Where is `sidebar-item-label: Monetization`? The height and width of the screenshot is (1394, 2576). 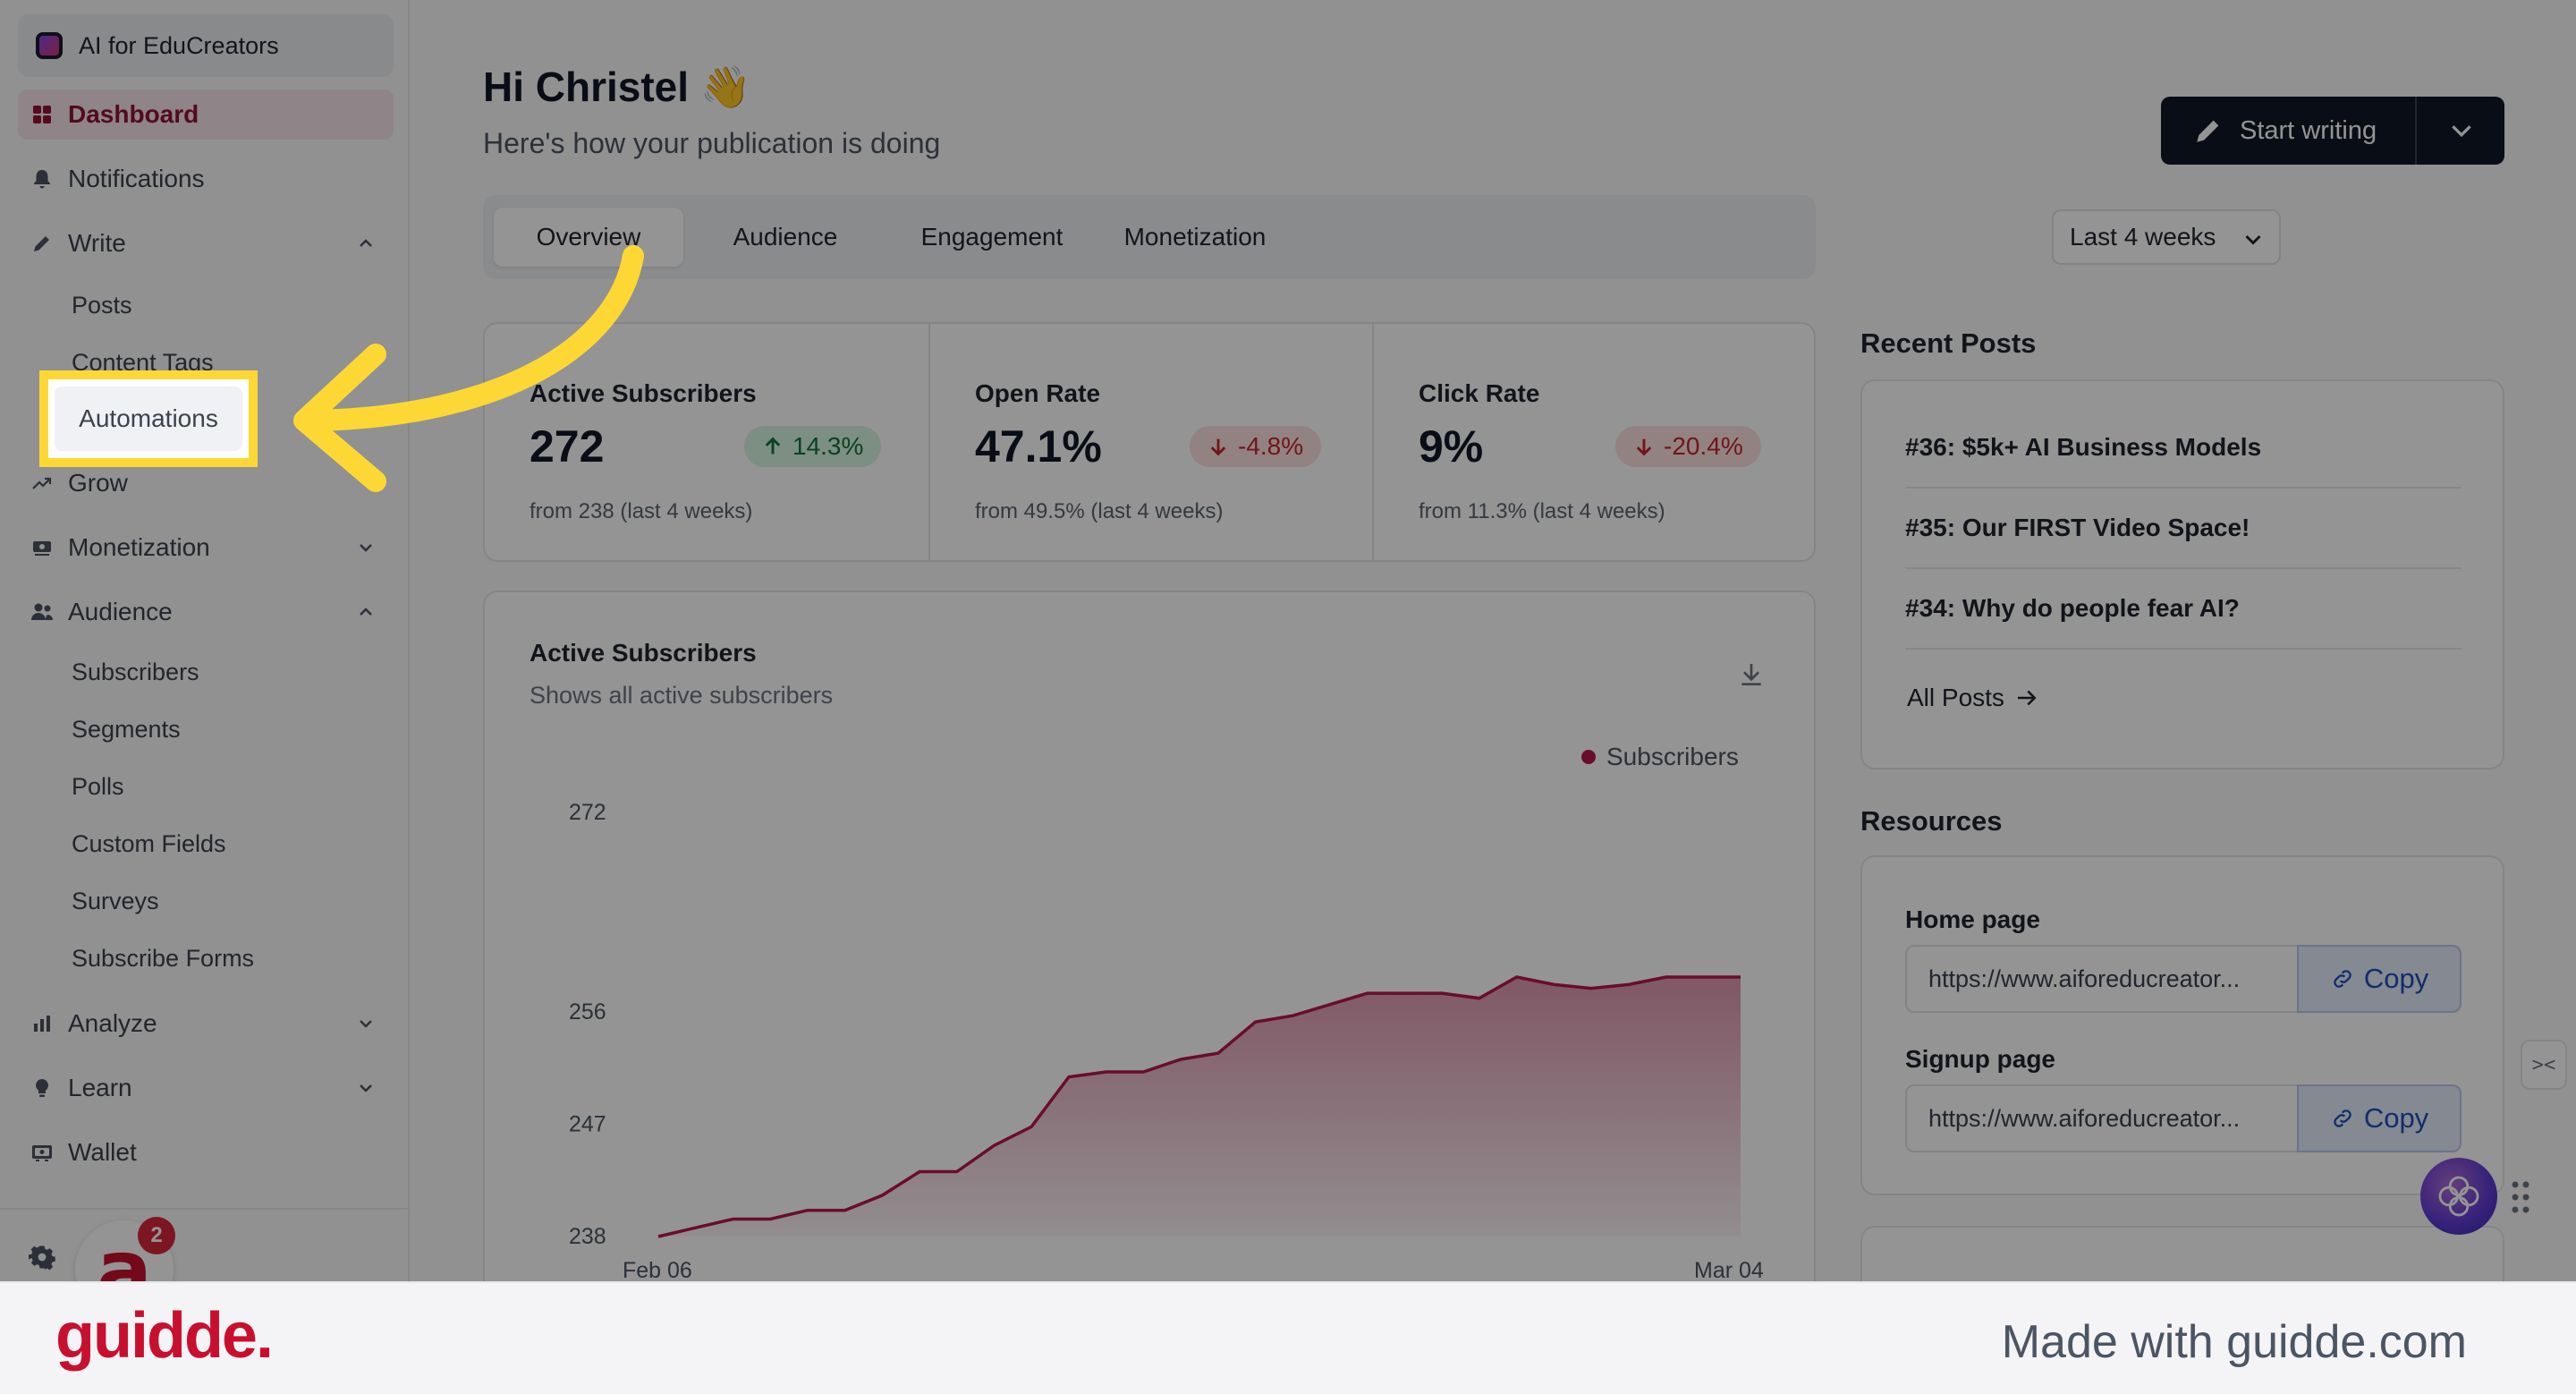
sidebar-item-label: Monetization is located at coordinates (139, 547).